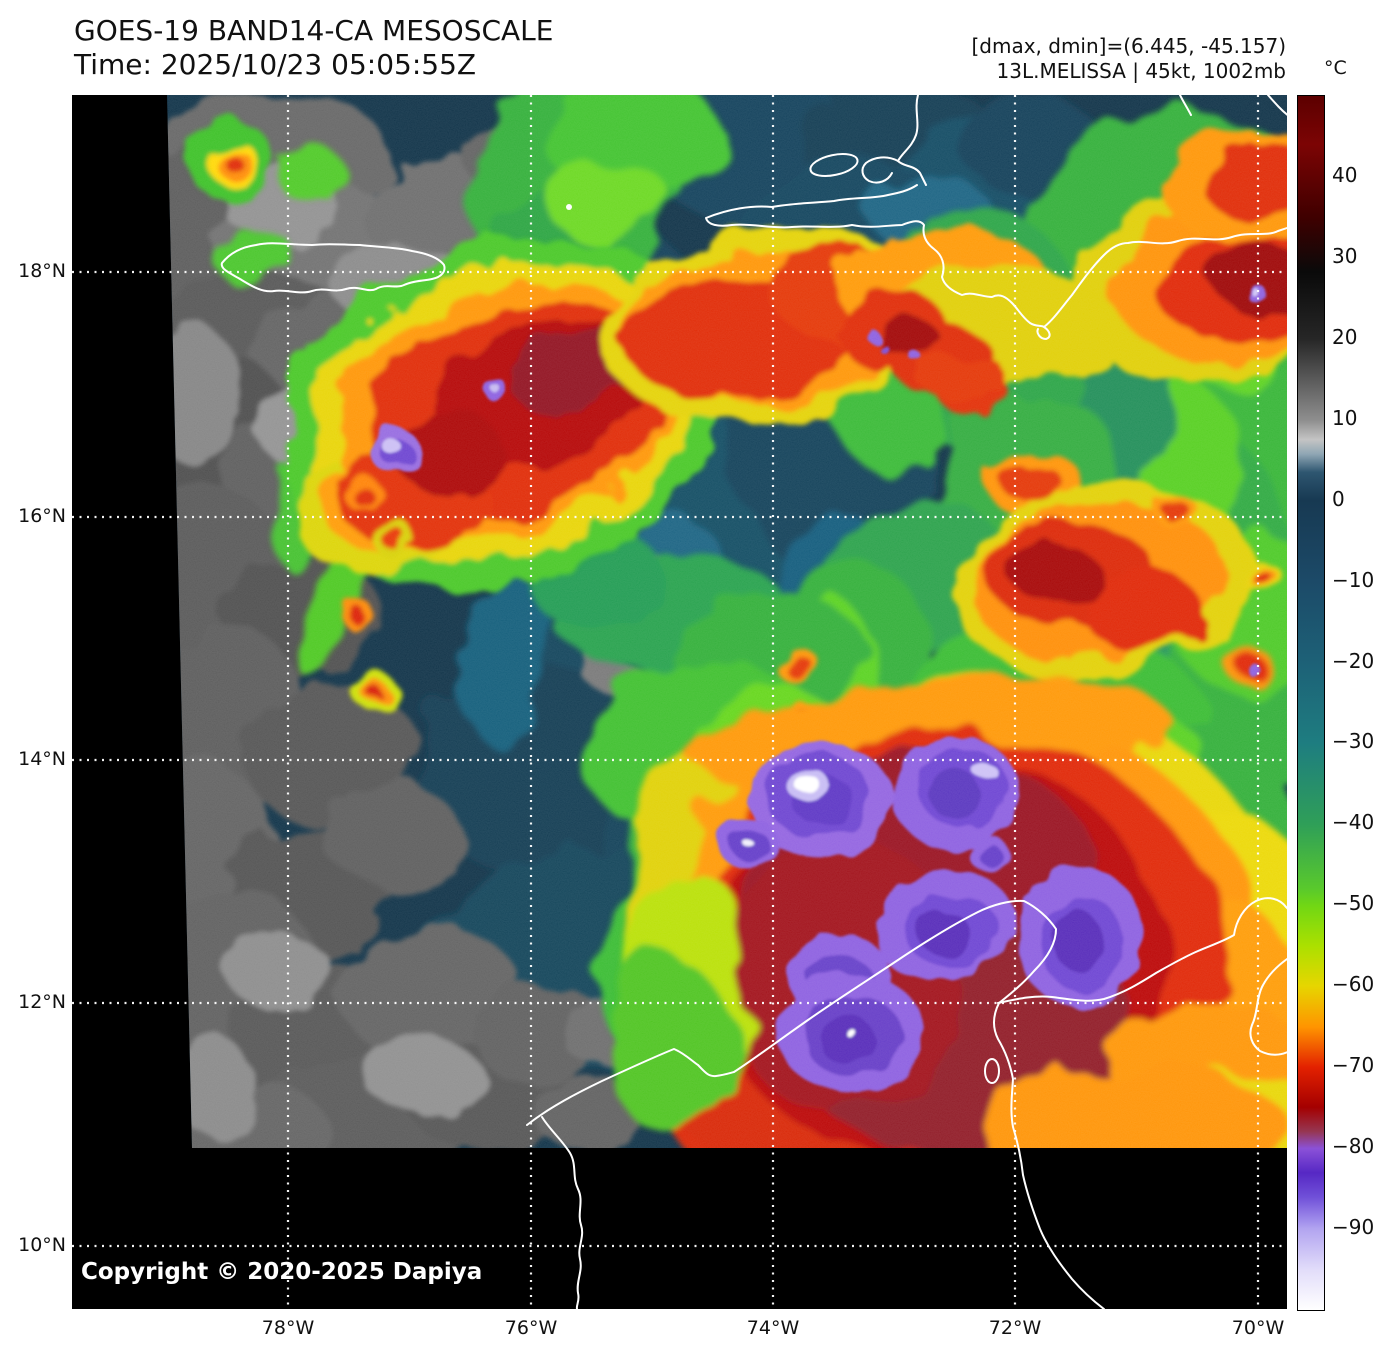 The height and width of the screenshot is (1359, 1390). I want to click on copyright-label: Copyright © 2020-2025 Dapiya, so click(282, 1272).